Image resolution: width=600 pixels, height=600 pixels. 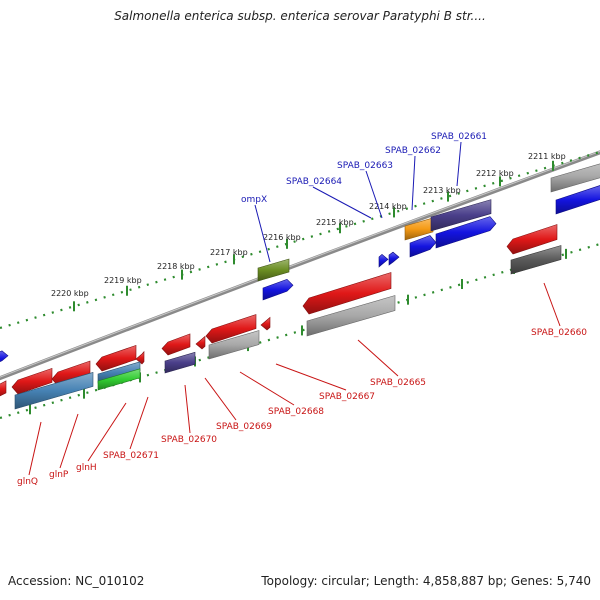 What do you see at coordinates (254, 200) in the screenshot?
I see `gene-label-forward: ompX` at bounding box center [254, 200].